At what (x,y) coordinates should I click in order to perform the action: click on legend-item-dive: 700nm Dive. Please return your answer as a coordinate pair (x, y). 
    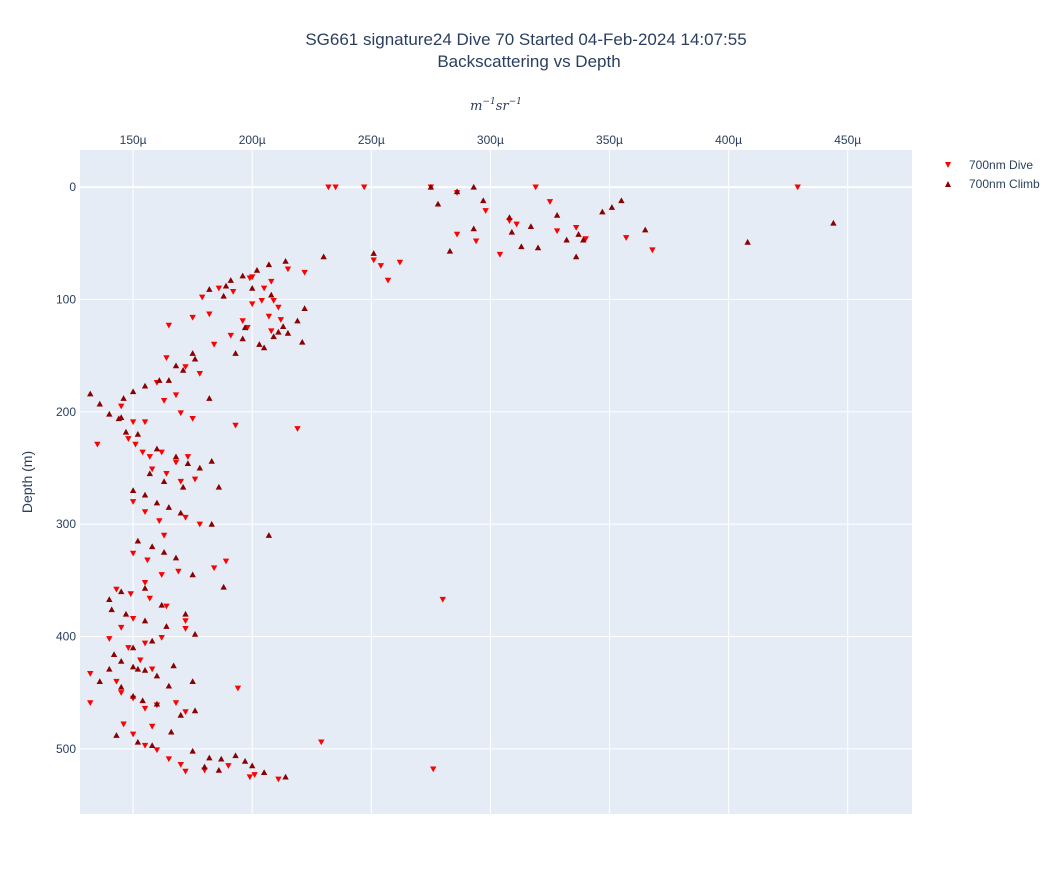
    Looking at the image, I should click on (989, 165).